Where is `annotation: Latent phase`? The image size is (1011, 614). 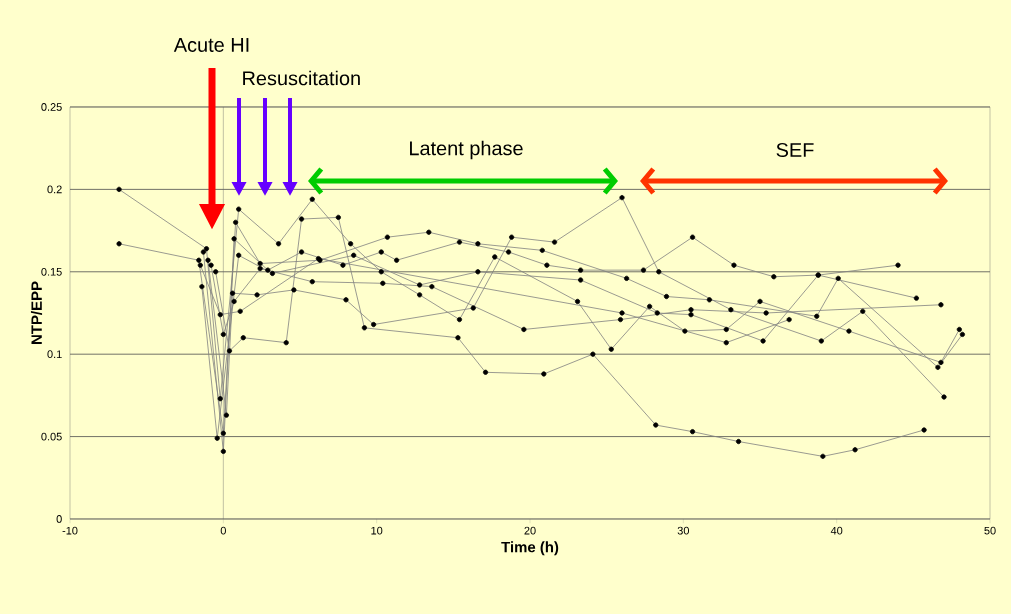
annotation: Latent phase is located at coordinates (466, 150).